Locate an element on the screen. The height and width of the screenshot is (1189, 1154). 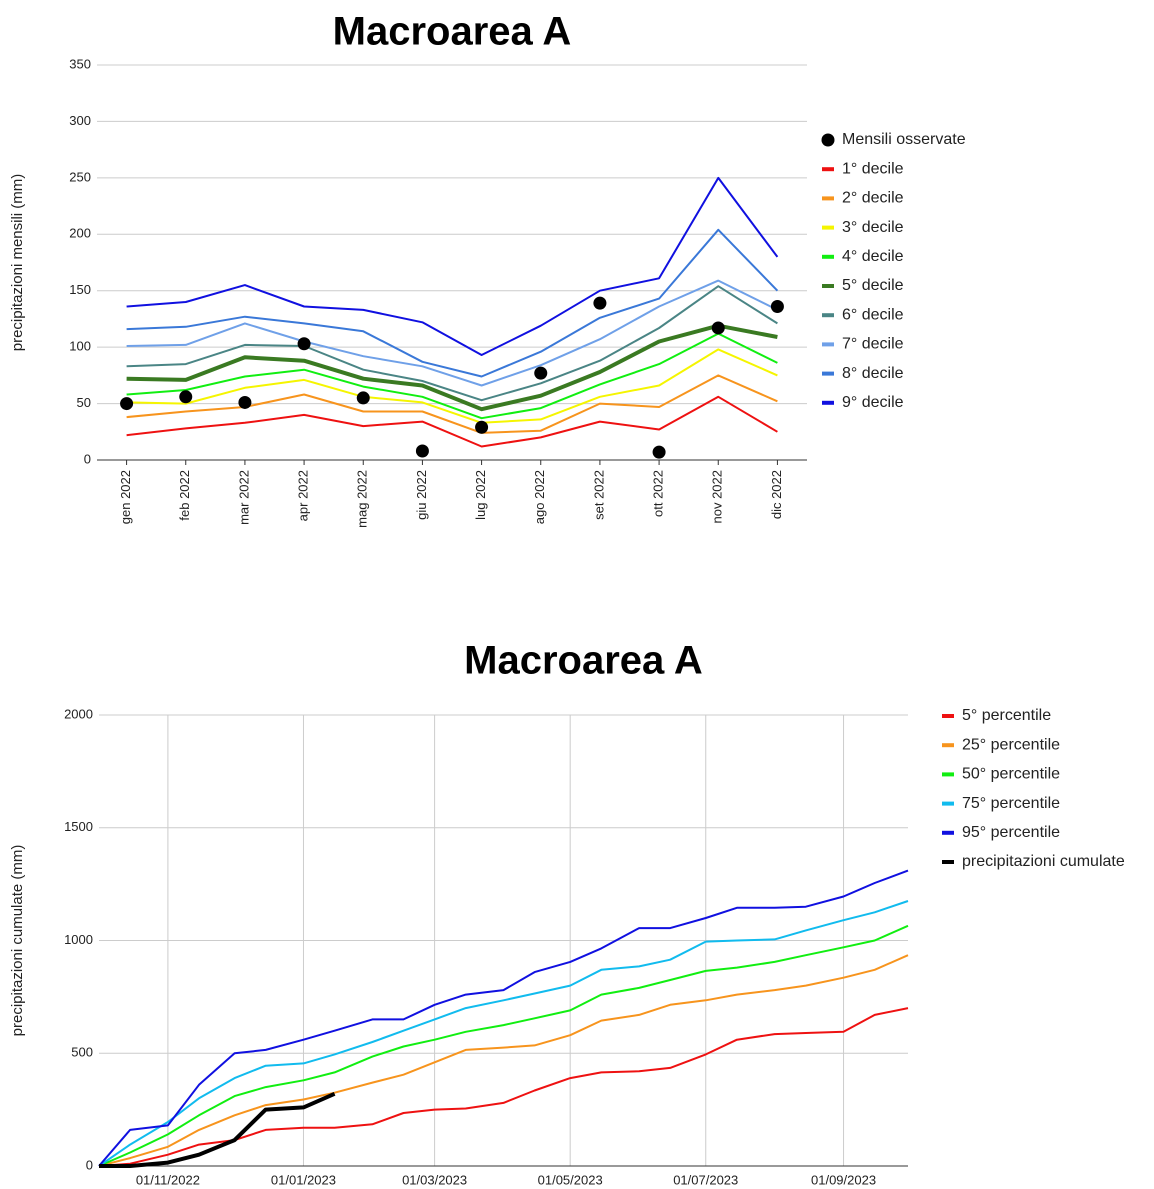
y-tick-label: 500 is located at coordinates (82, 1052).